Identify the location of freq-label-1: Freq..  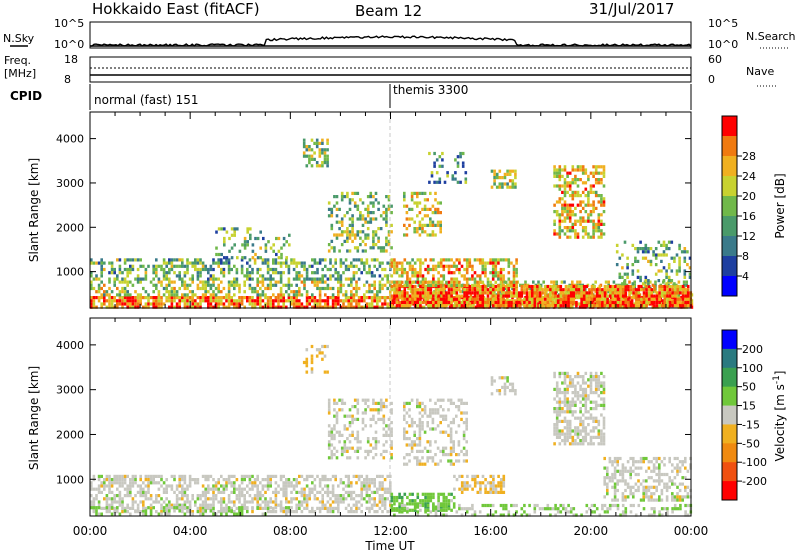
(17, 60).